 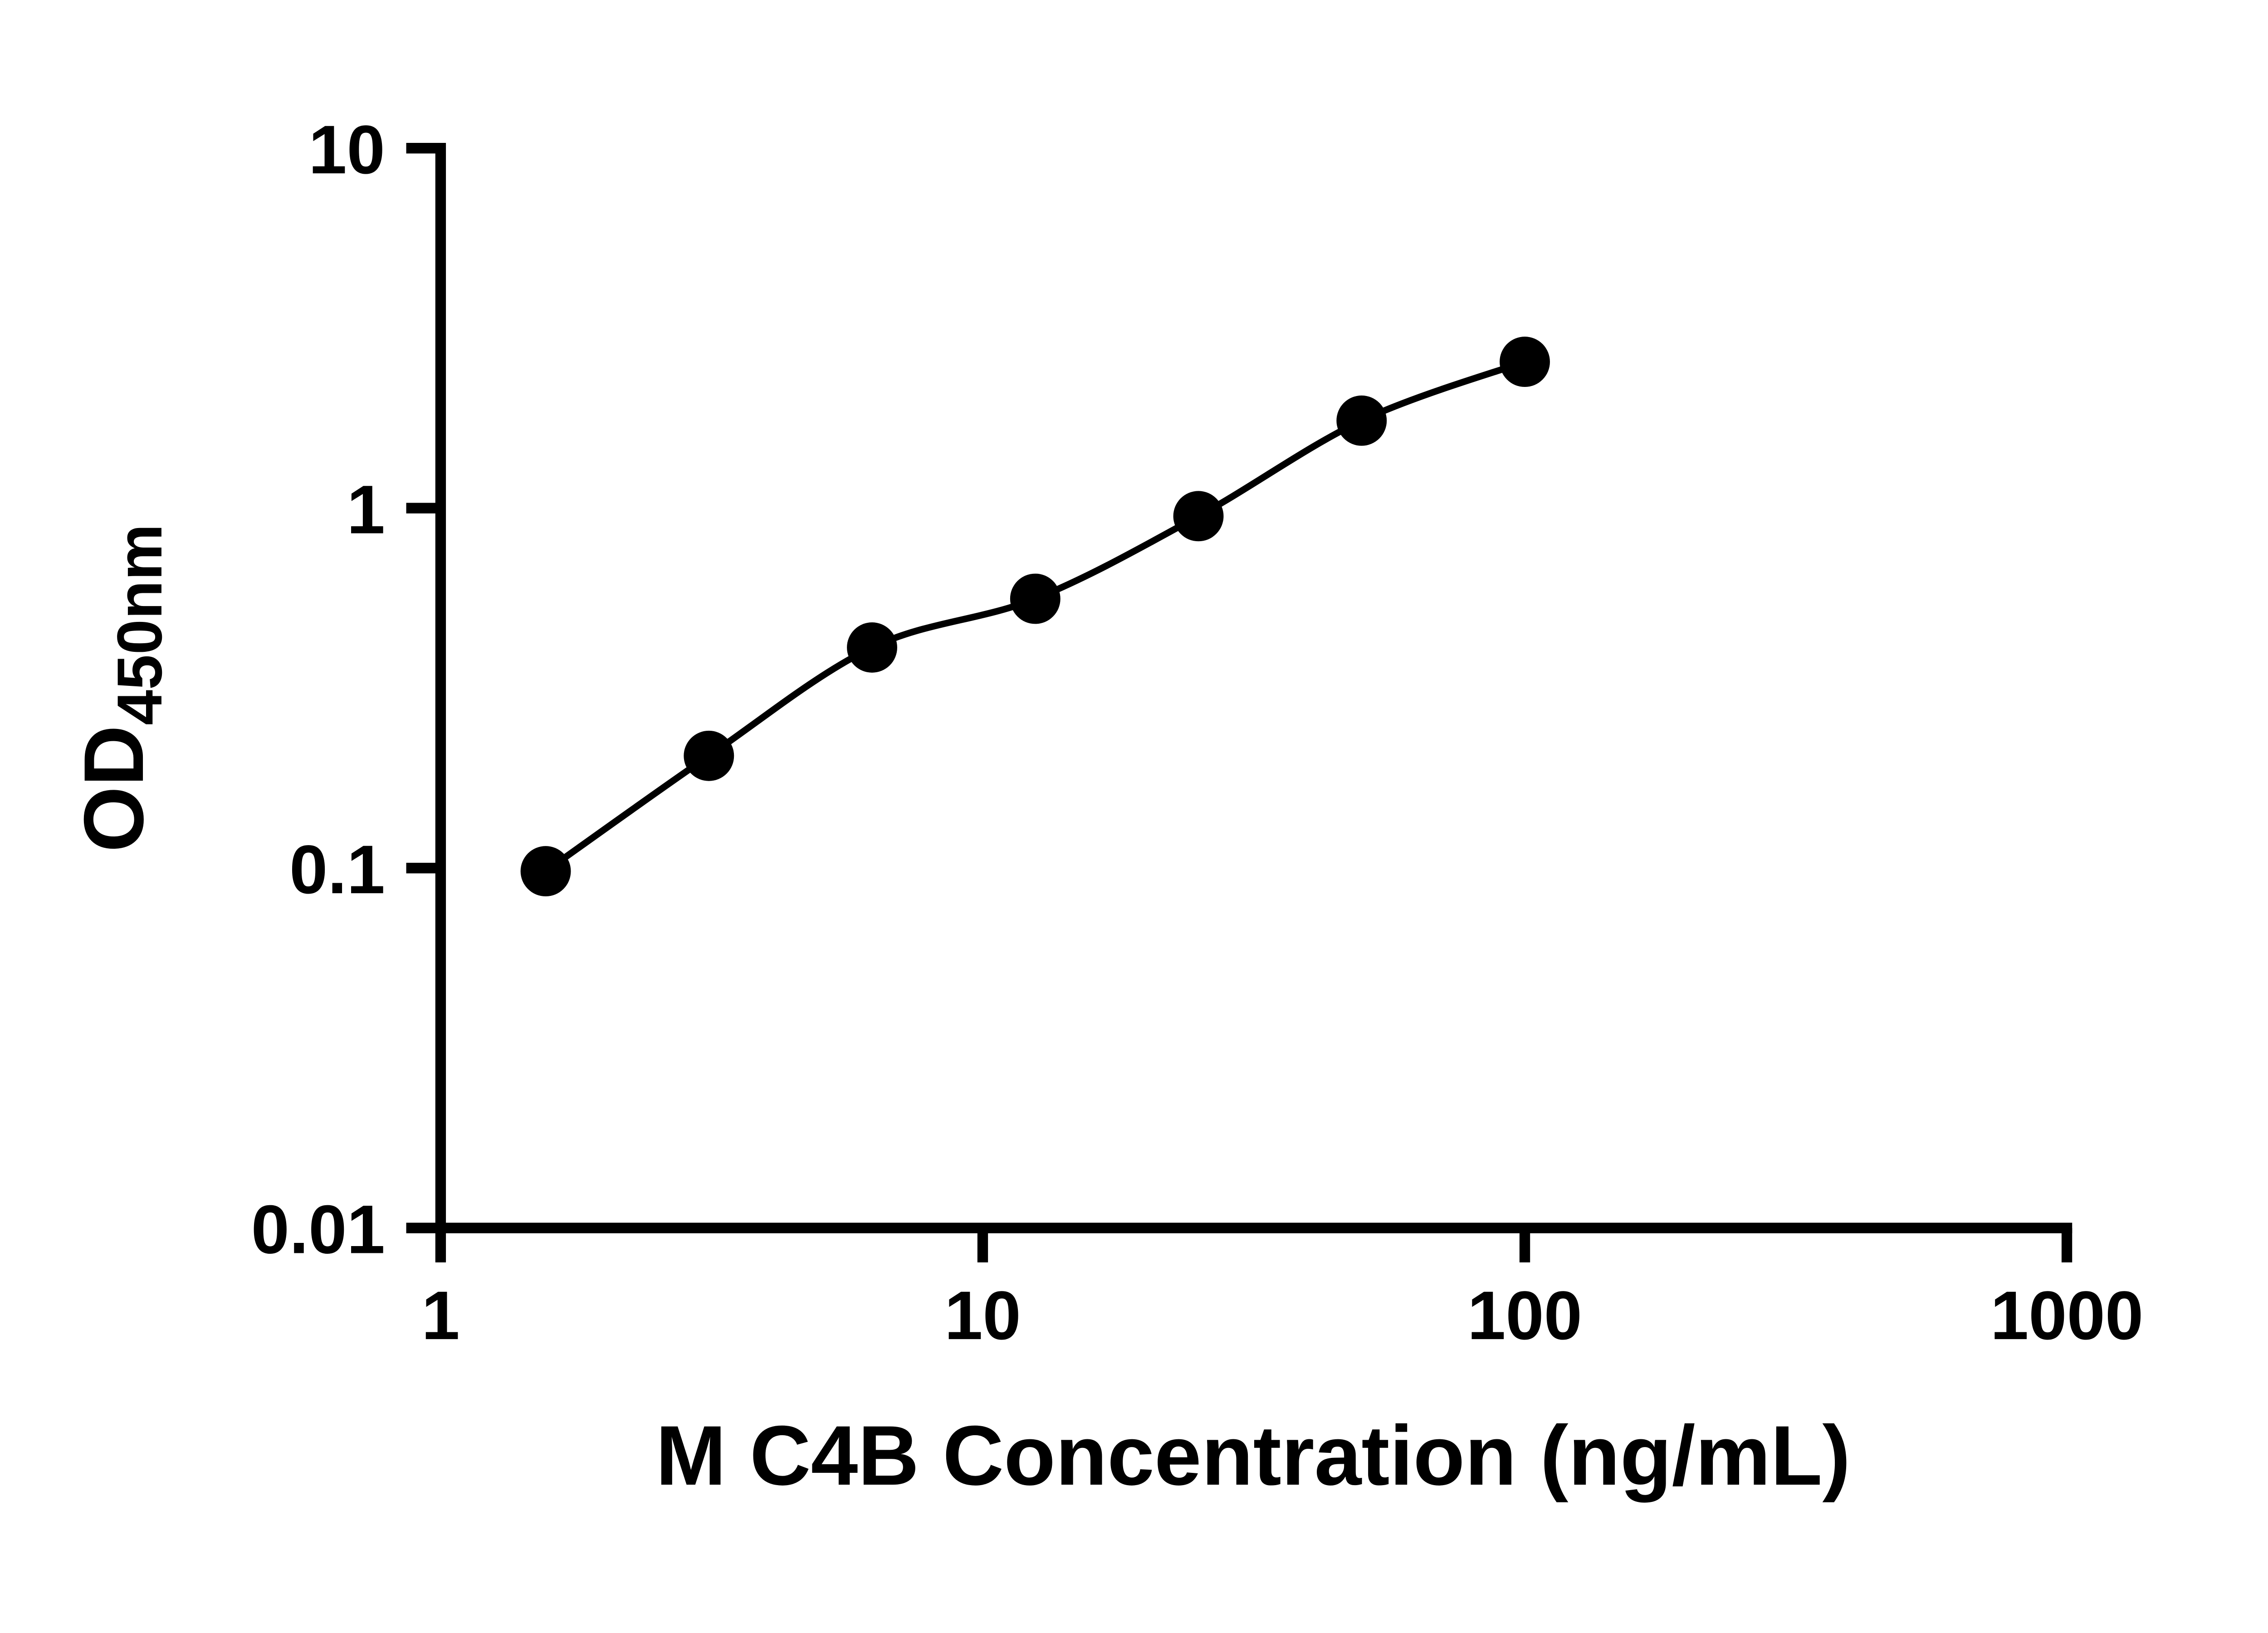 I want to click on x-tick-label: 1, so click(x=440, y=1315).